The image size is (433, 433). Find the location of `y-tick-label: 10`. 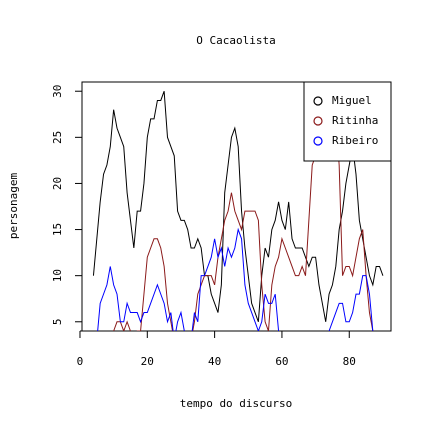

y-tick-label: 10 is located at coordinates (57, 275).